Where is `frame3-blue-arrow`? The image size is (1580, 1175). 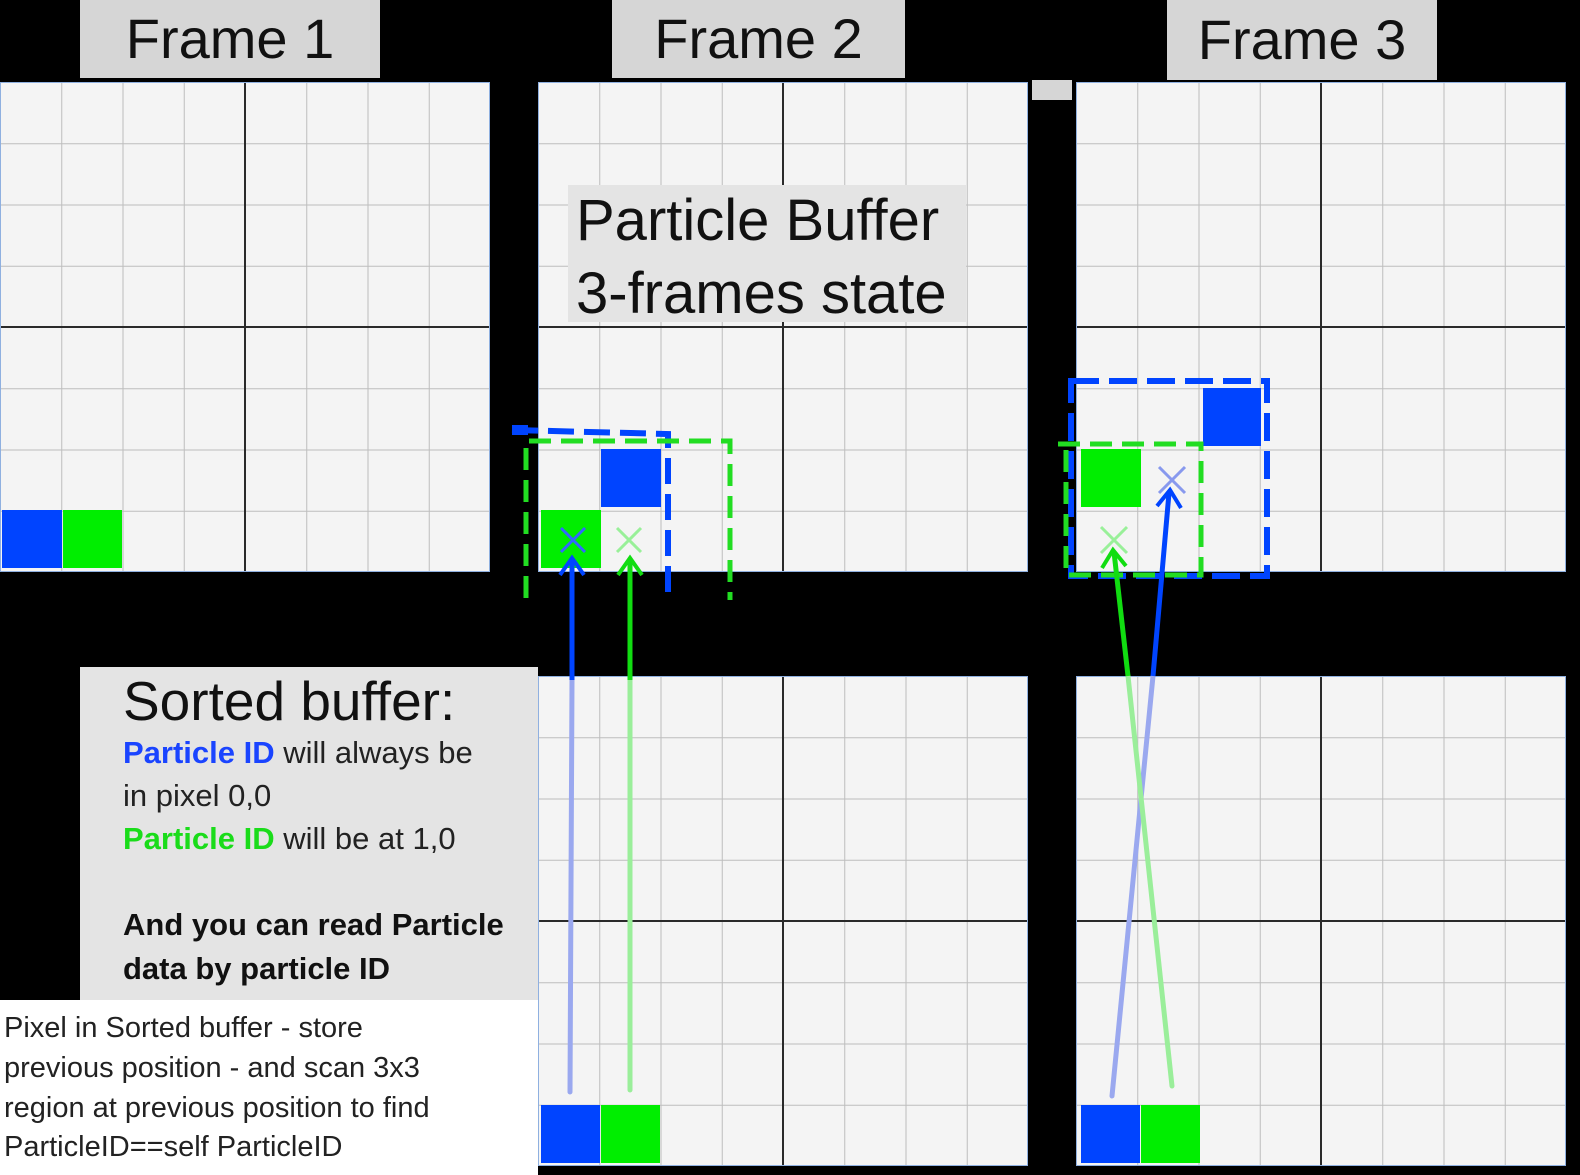 frame3-blue-arrow is located at coordinates (1146, 792).